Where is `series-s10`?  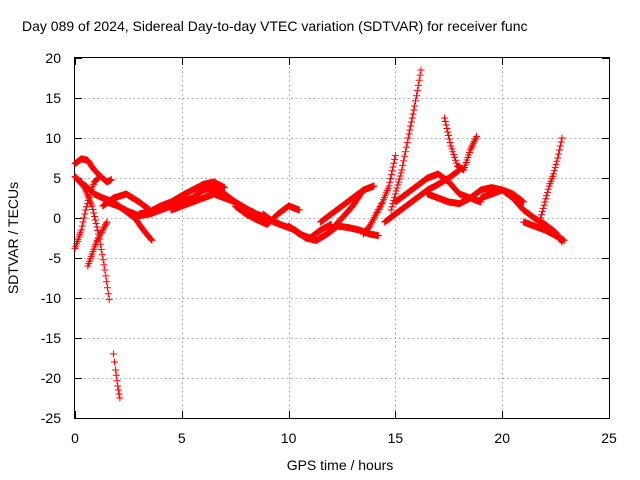
series-s10 is located at coordinates (203, 202).